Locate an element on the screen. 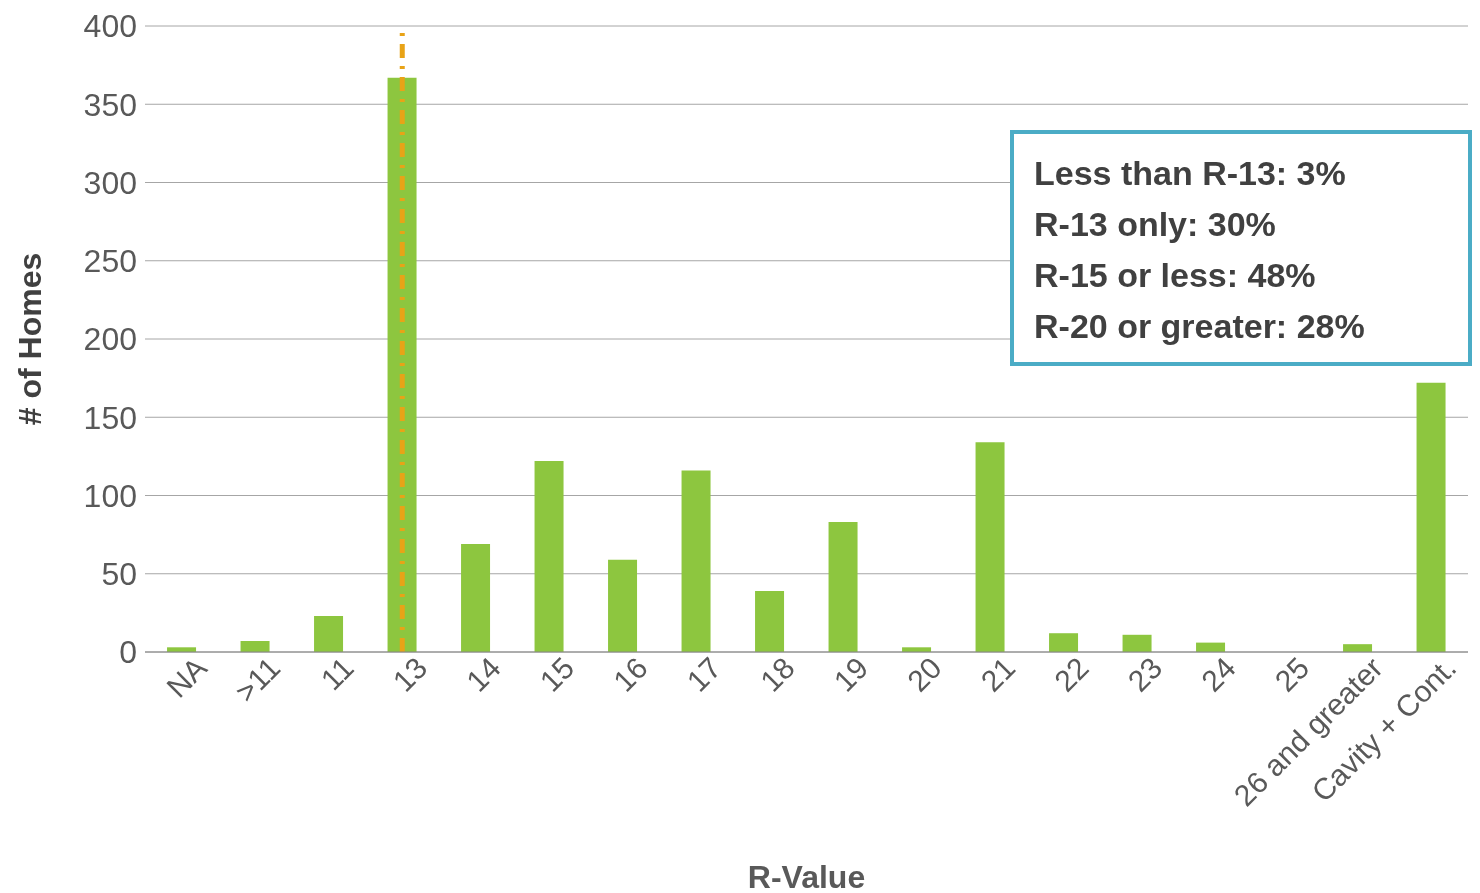 Image resolution: width=1480 pixels, height=893 pixels. y-tick-label: 400 is located at coordinates (110, 26).